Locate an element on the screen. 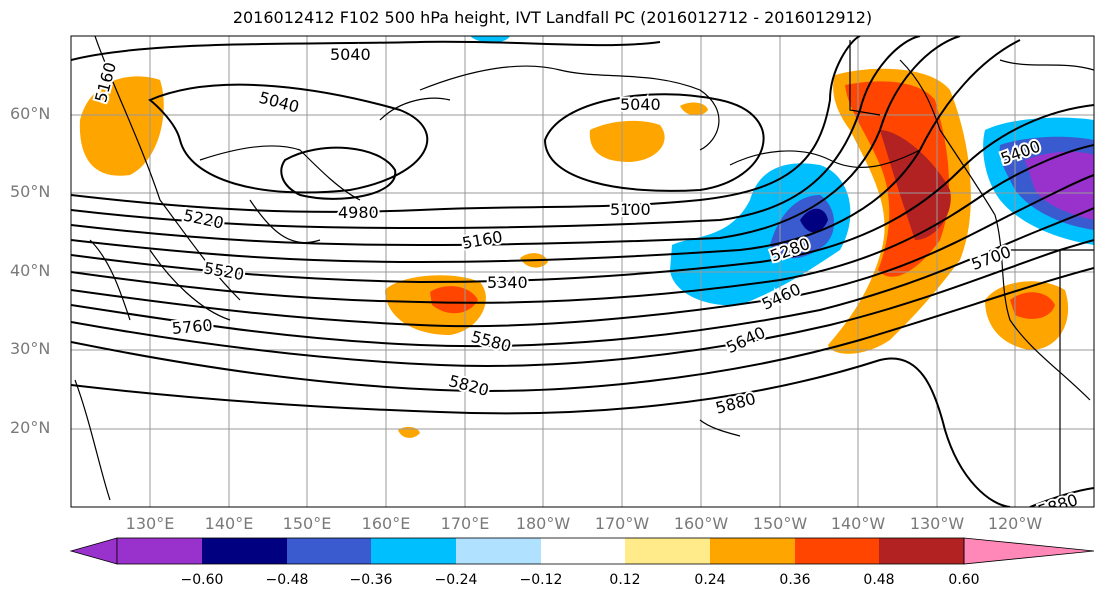 This screenshot has width=1105, height=601. lon-label: 160°W is located at coordinates (701, 523).